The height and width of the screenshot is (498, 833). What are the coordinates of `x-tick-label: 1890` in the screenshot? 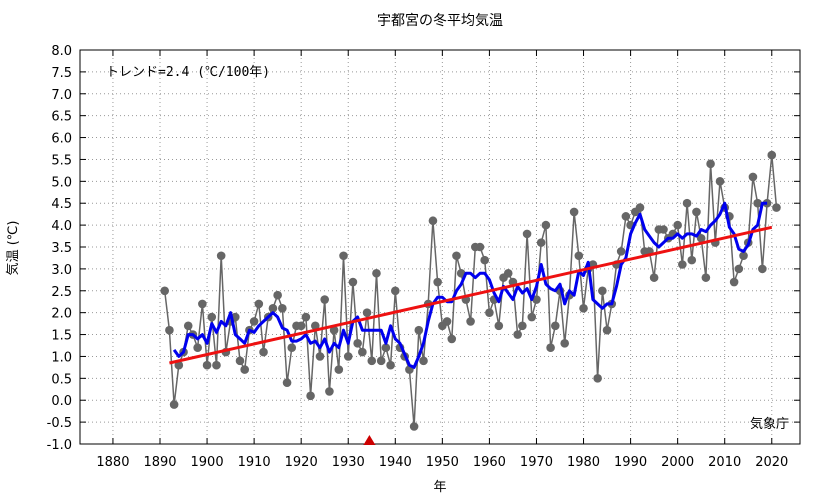 It's located at (159, 462).